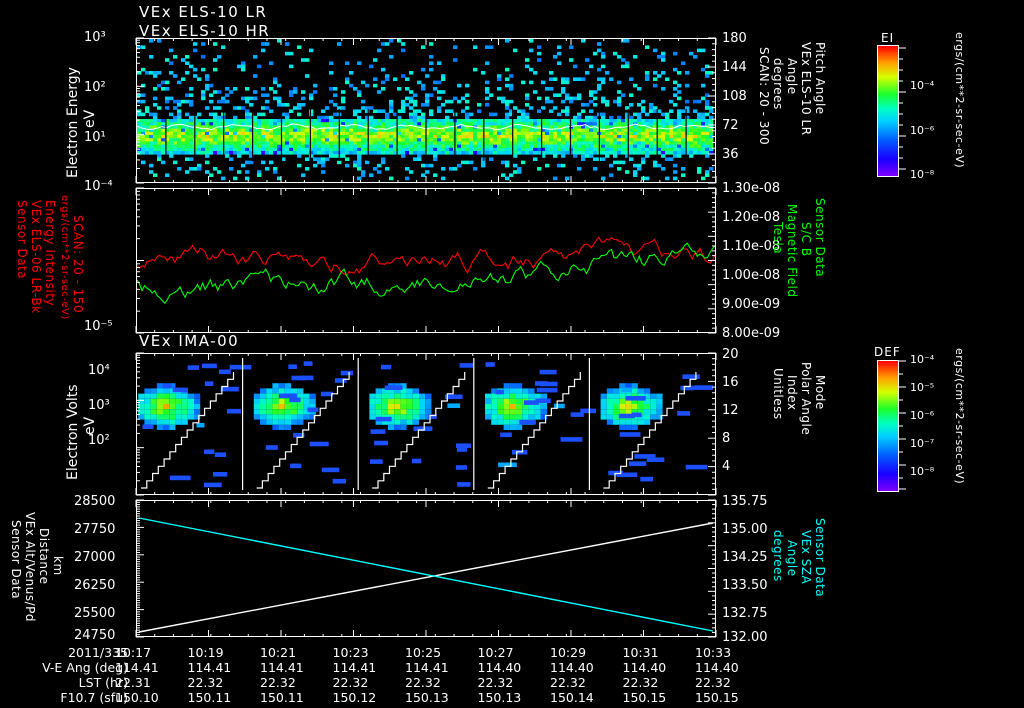 This screenshot has height=708, width=1024. I want to click on panel3-colorbar-ticks, so click(902, 425).